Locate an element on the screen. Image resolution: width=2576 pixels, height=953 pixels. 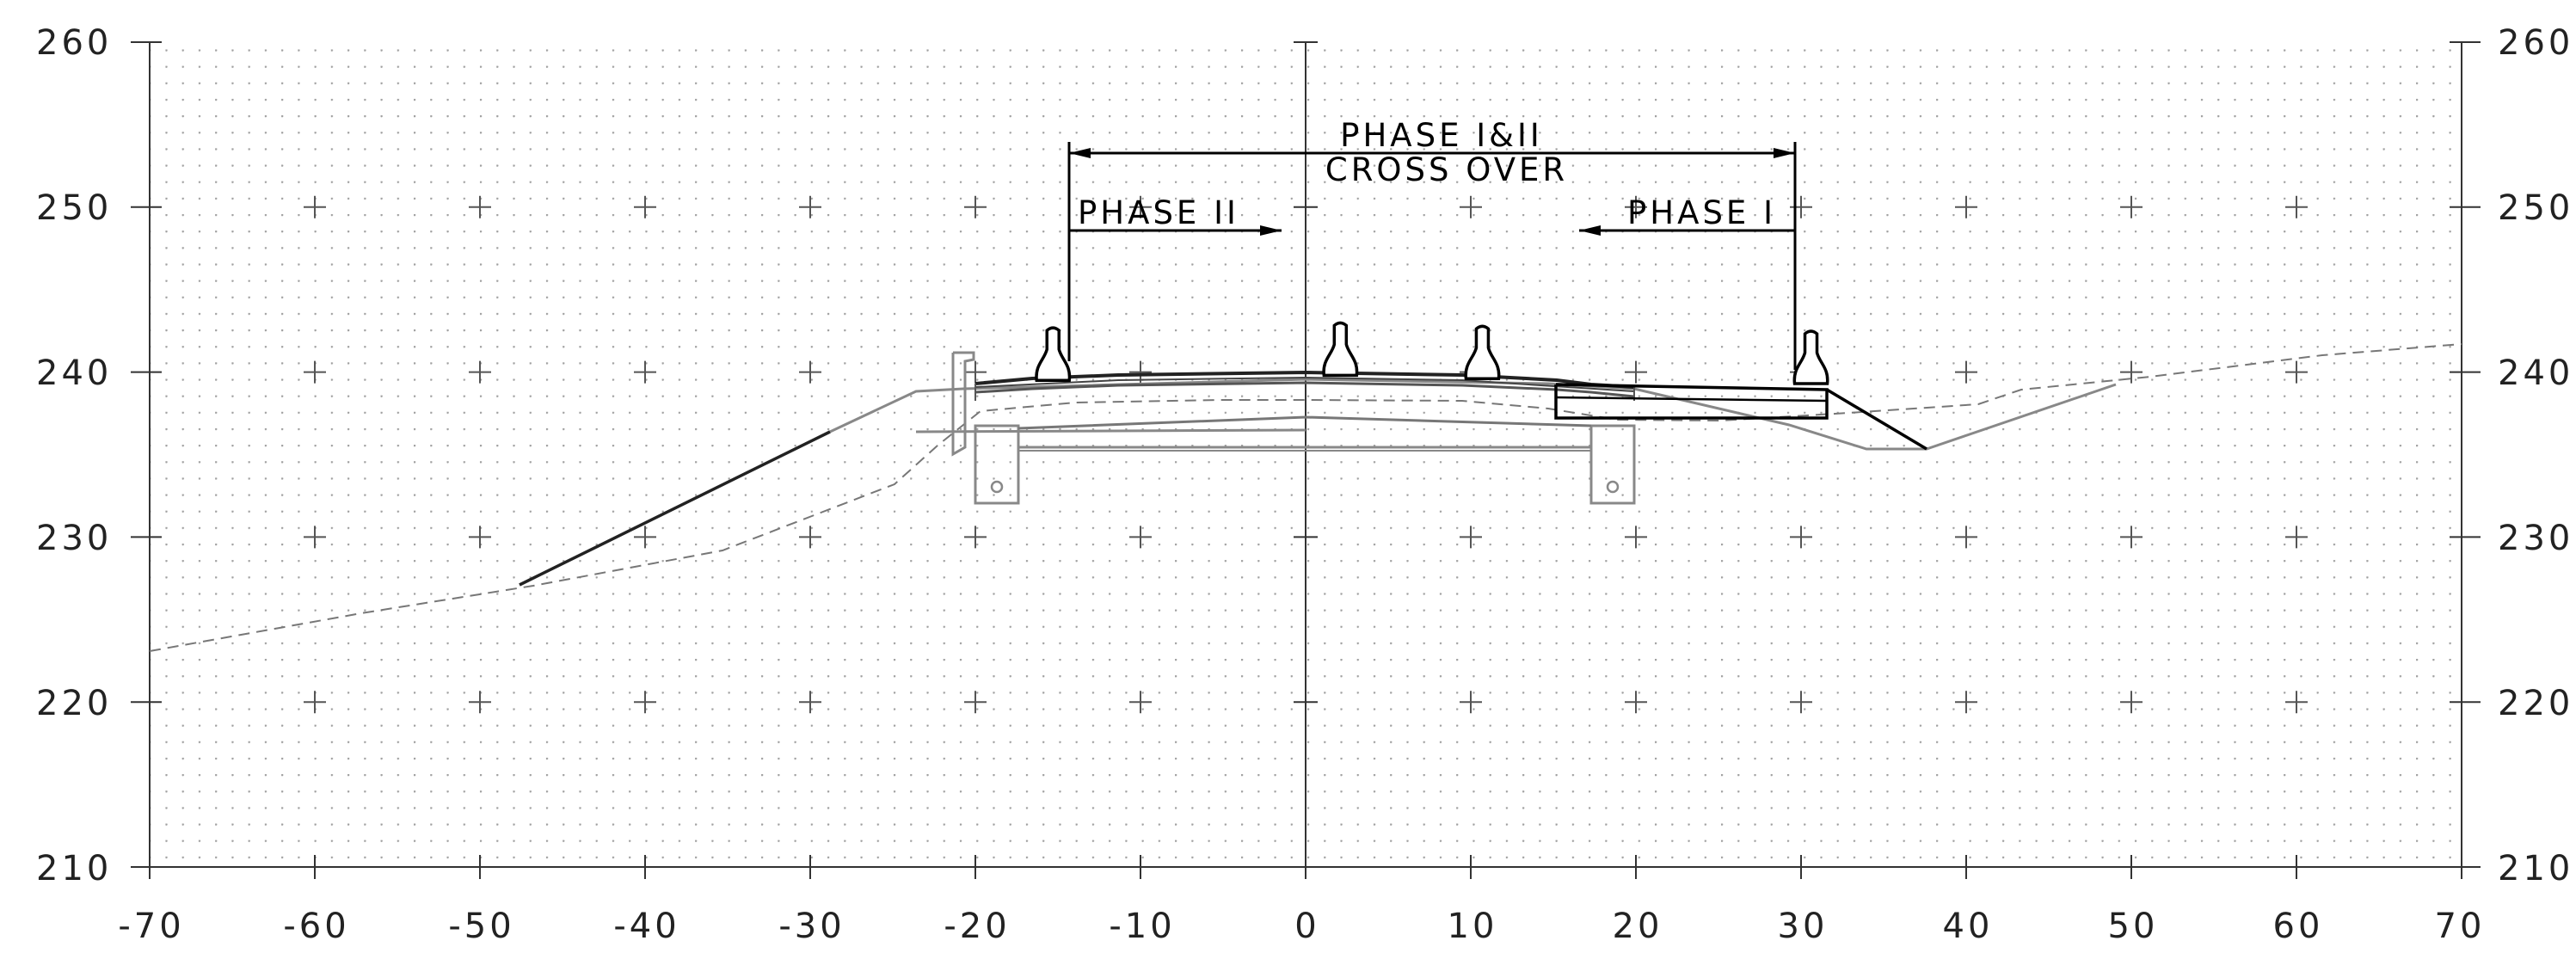
footing-left is located at coordinates (997, 464).